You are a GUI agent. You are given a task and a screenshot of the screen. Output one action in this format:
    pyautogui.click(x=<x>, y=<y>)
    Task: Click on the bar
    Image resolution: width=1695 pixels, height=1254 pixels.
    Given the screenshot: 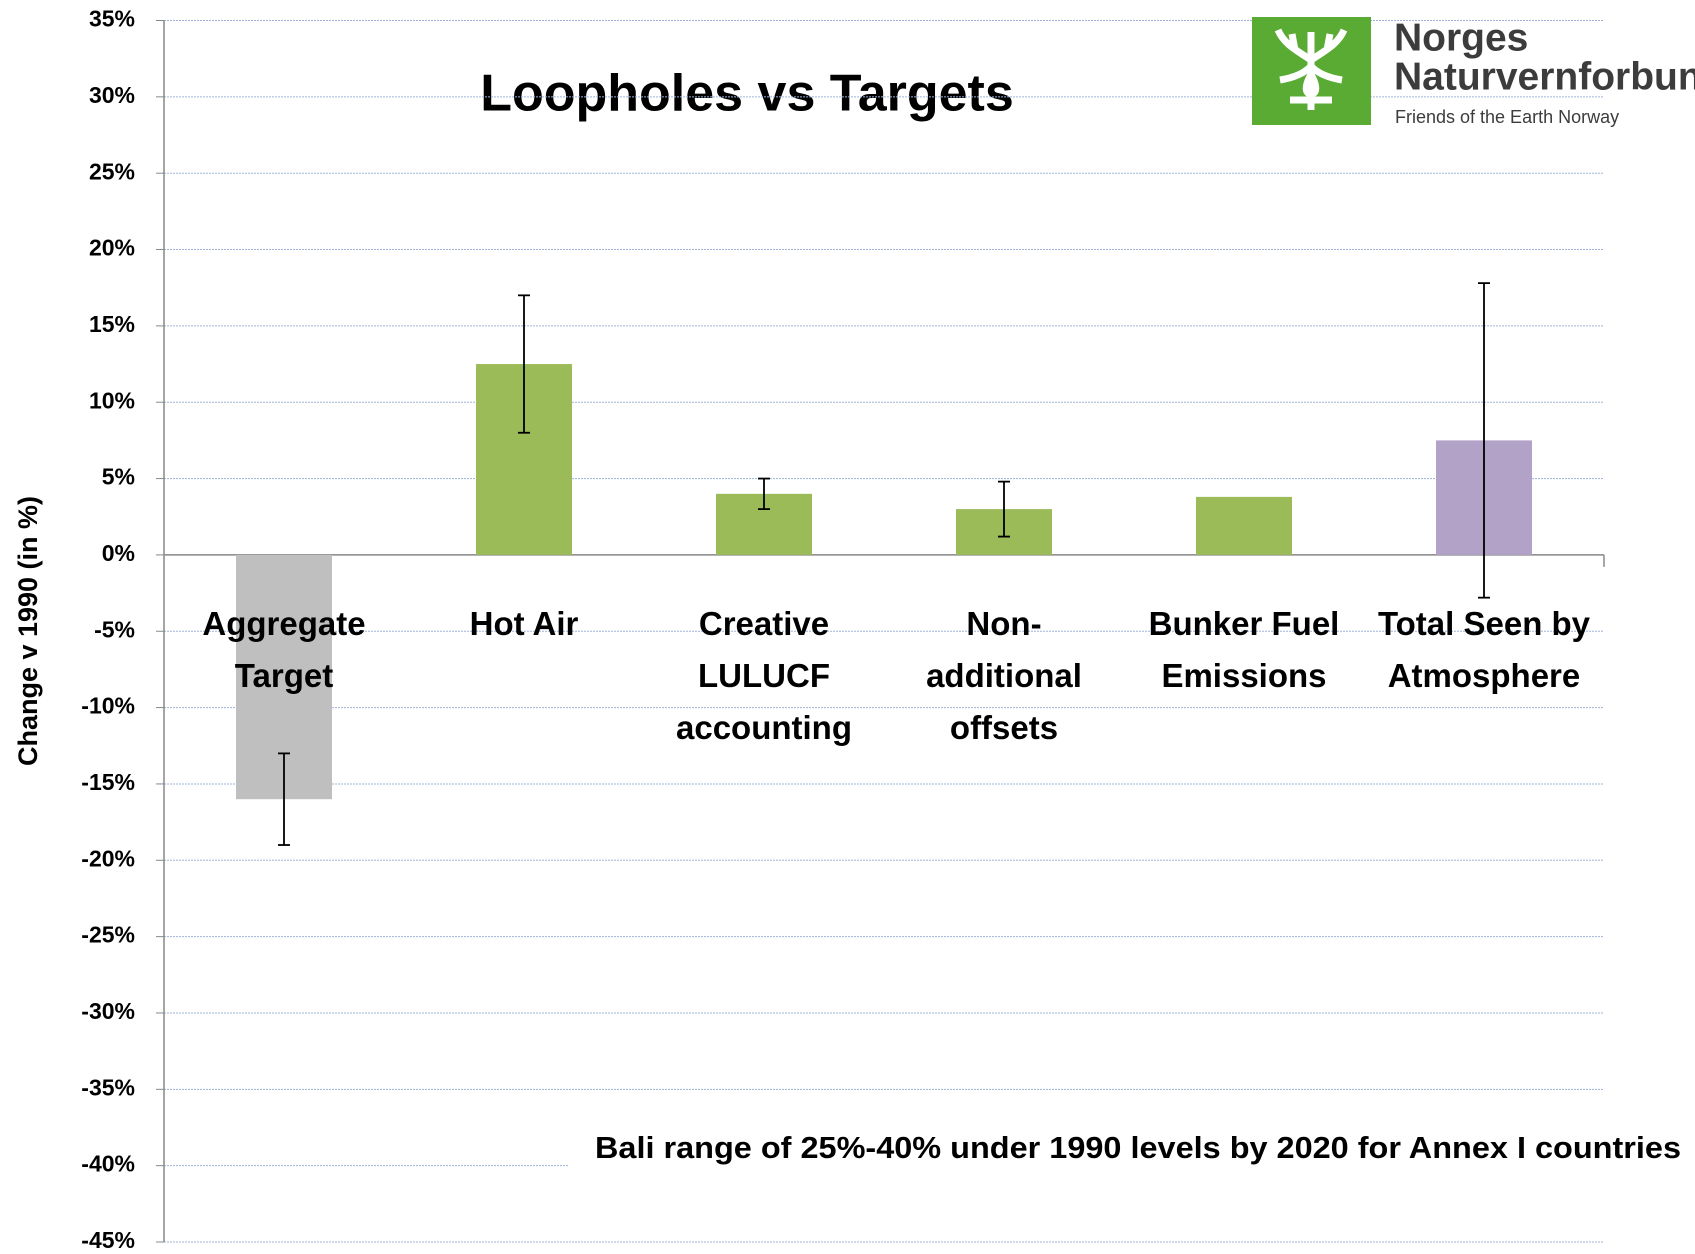 What is the action you would take?
    pyautogui.click(x=1244, y=525)
    